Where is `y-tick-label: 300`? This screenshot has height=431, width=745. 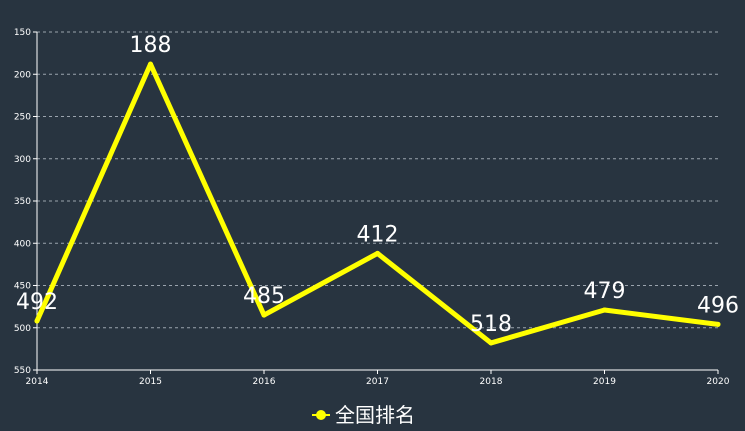
y-tick-label: 300 is located at coordinates (22, 160).